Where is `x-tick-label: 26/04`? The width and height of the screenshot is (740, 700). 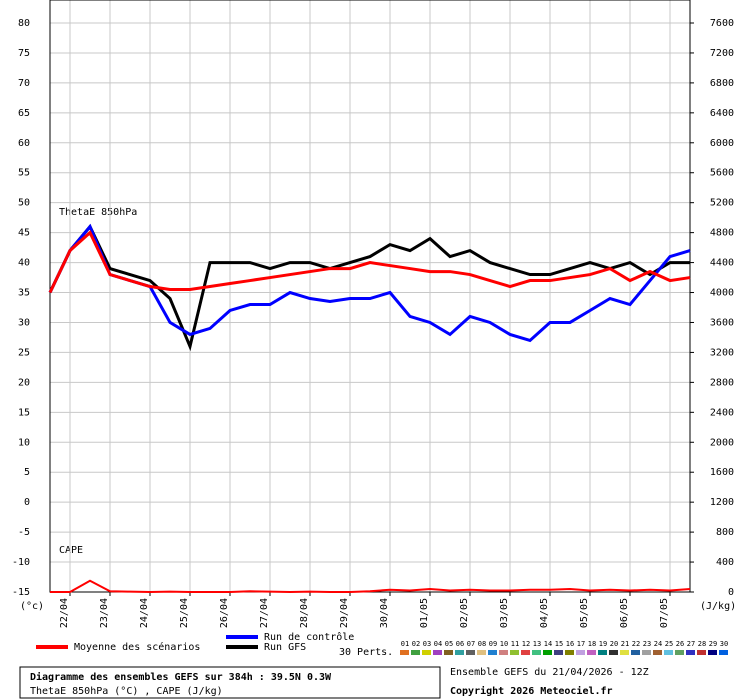 x-tick-label: 26/04 is located at coordinates (224, 613).